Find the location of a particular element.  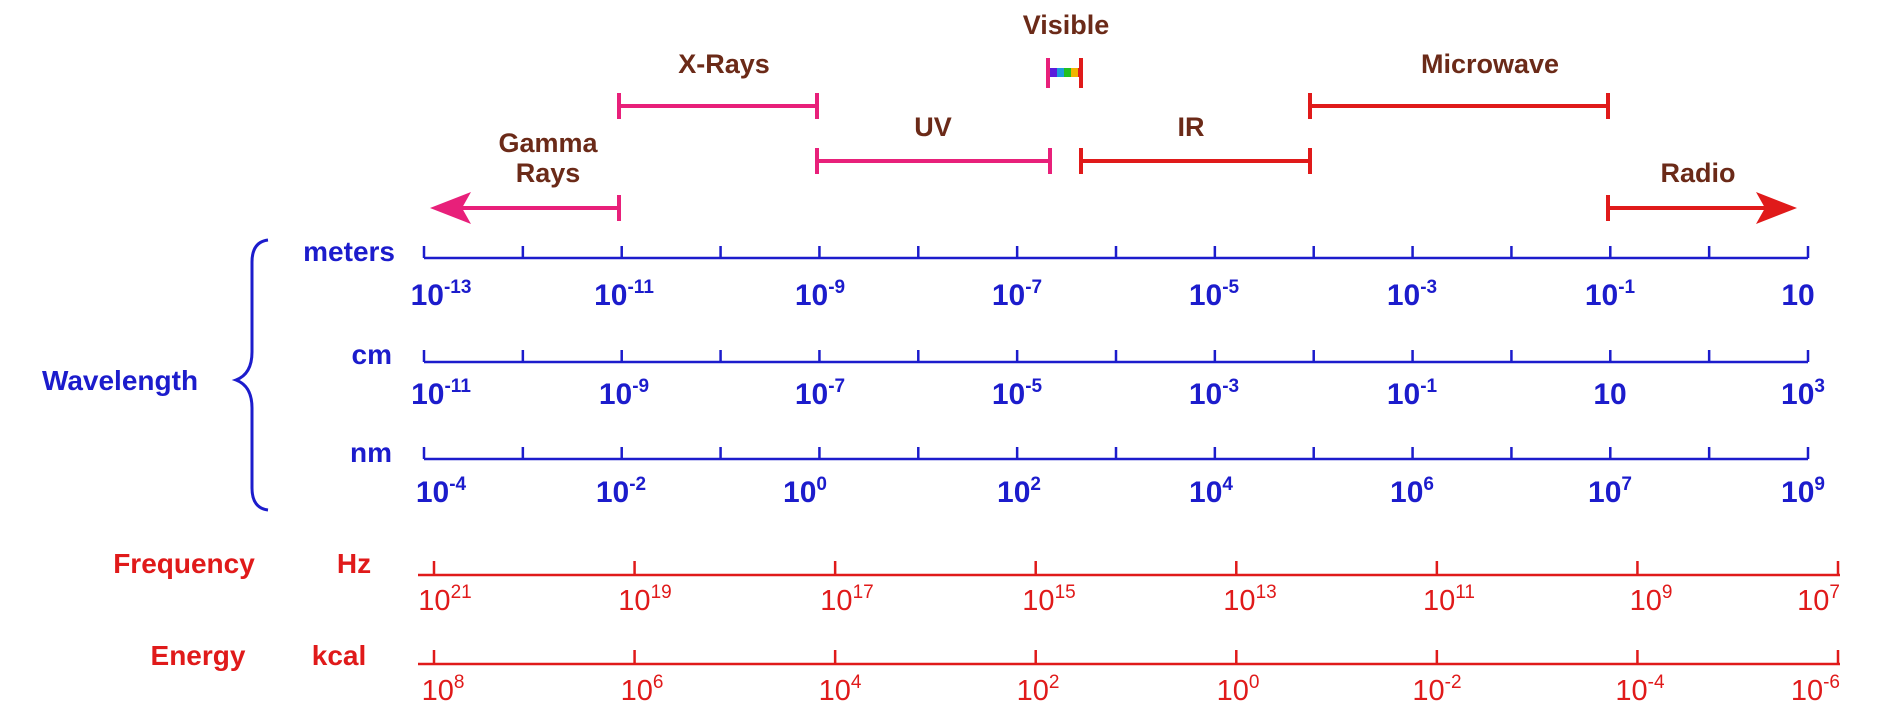

gamma-rays-band: Gamma Rays is located at coordinates (525, 176).